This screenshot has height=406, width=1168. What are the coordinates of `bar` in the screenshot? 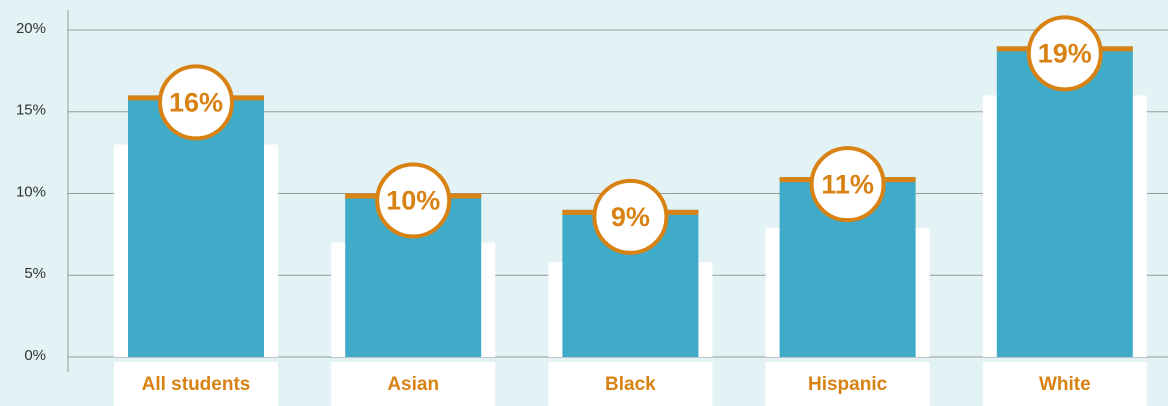 It's located at (1064, 201).